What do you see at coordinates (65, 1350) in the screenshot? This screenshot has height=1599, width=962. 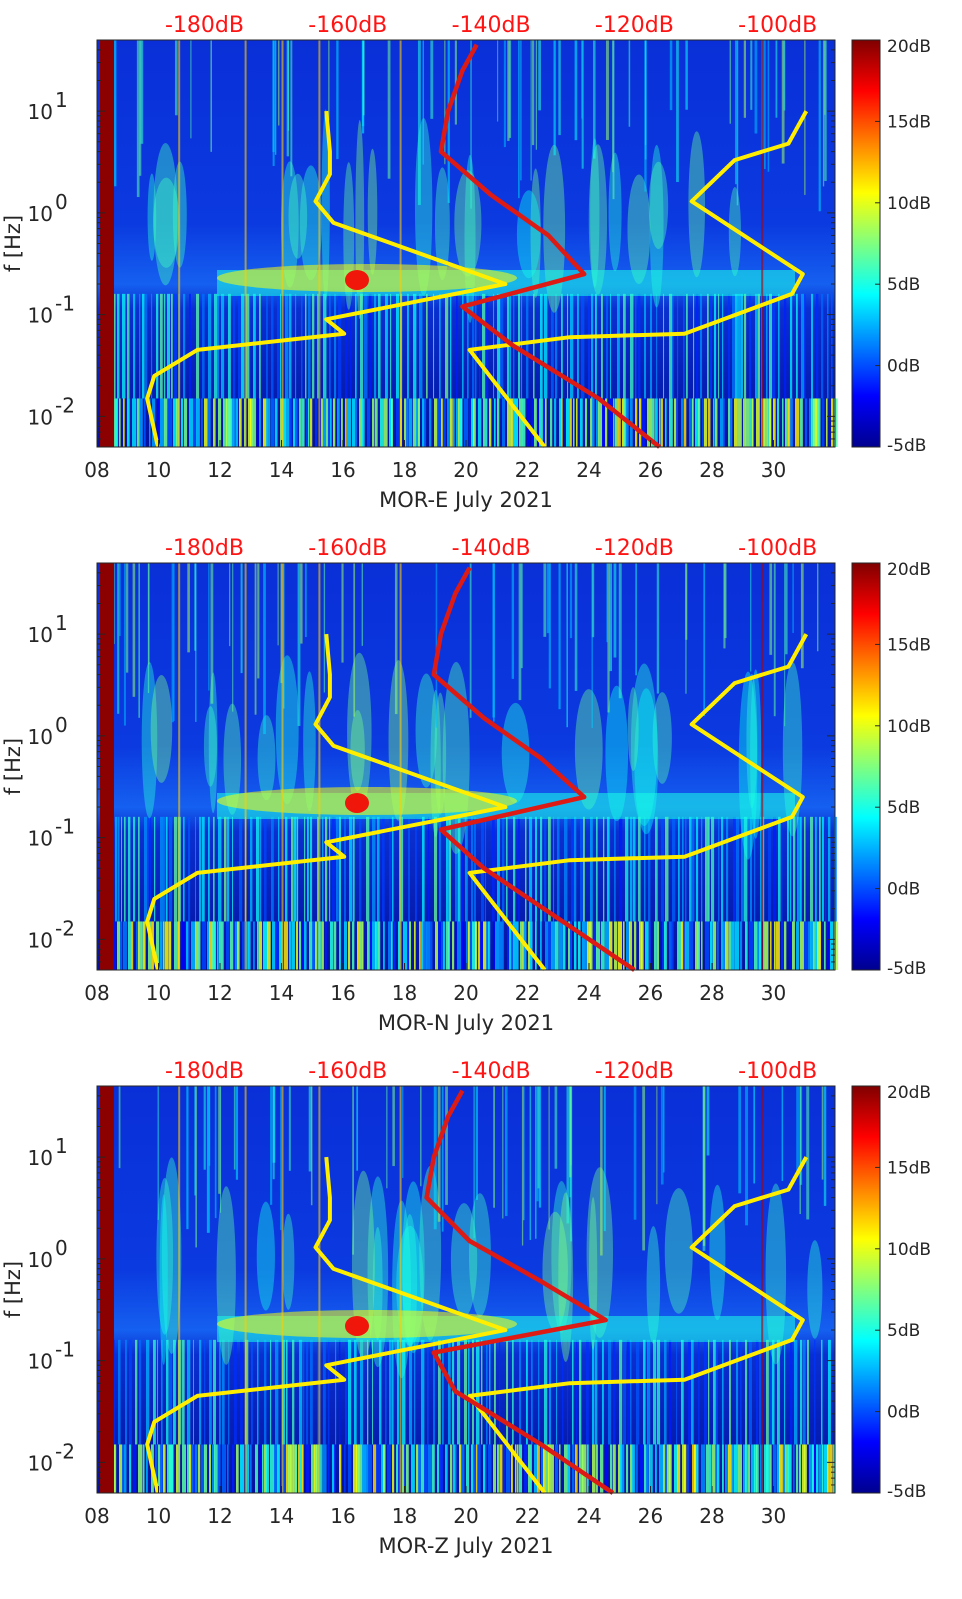 I see `y-tick-exponent: -1` at bounding box center [65, 1350].